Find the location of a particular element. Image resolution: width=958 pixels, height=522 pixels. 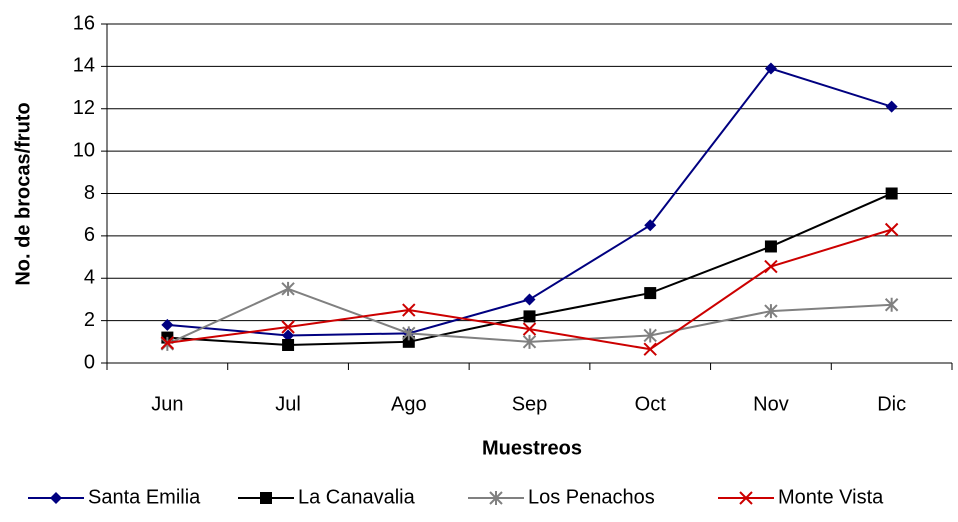

x-tick-label: Oct is located at coordinates (651, 404).